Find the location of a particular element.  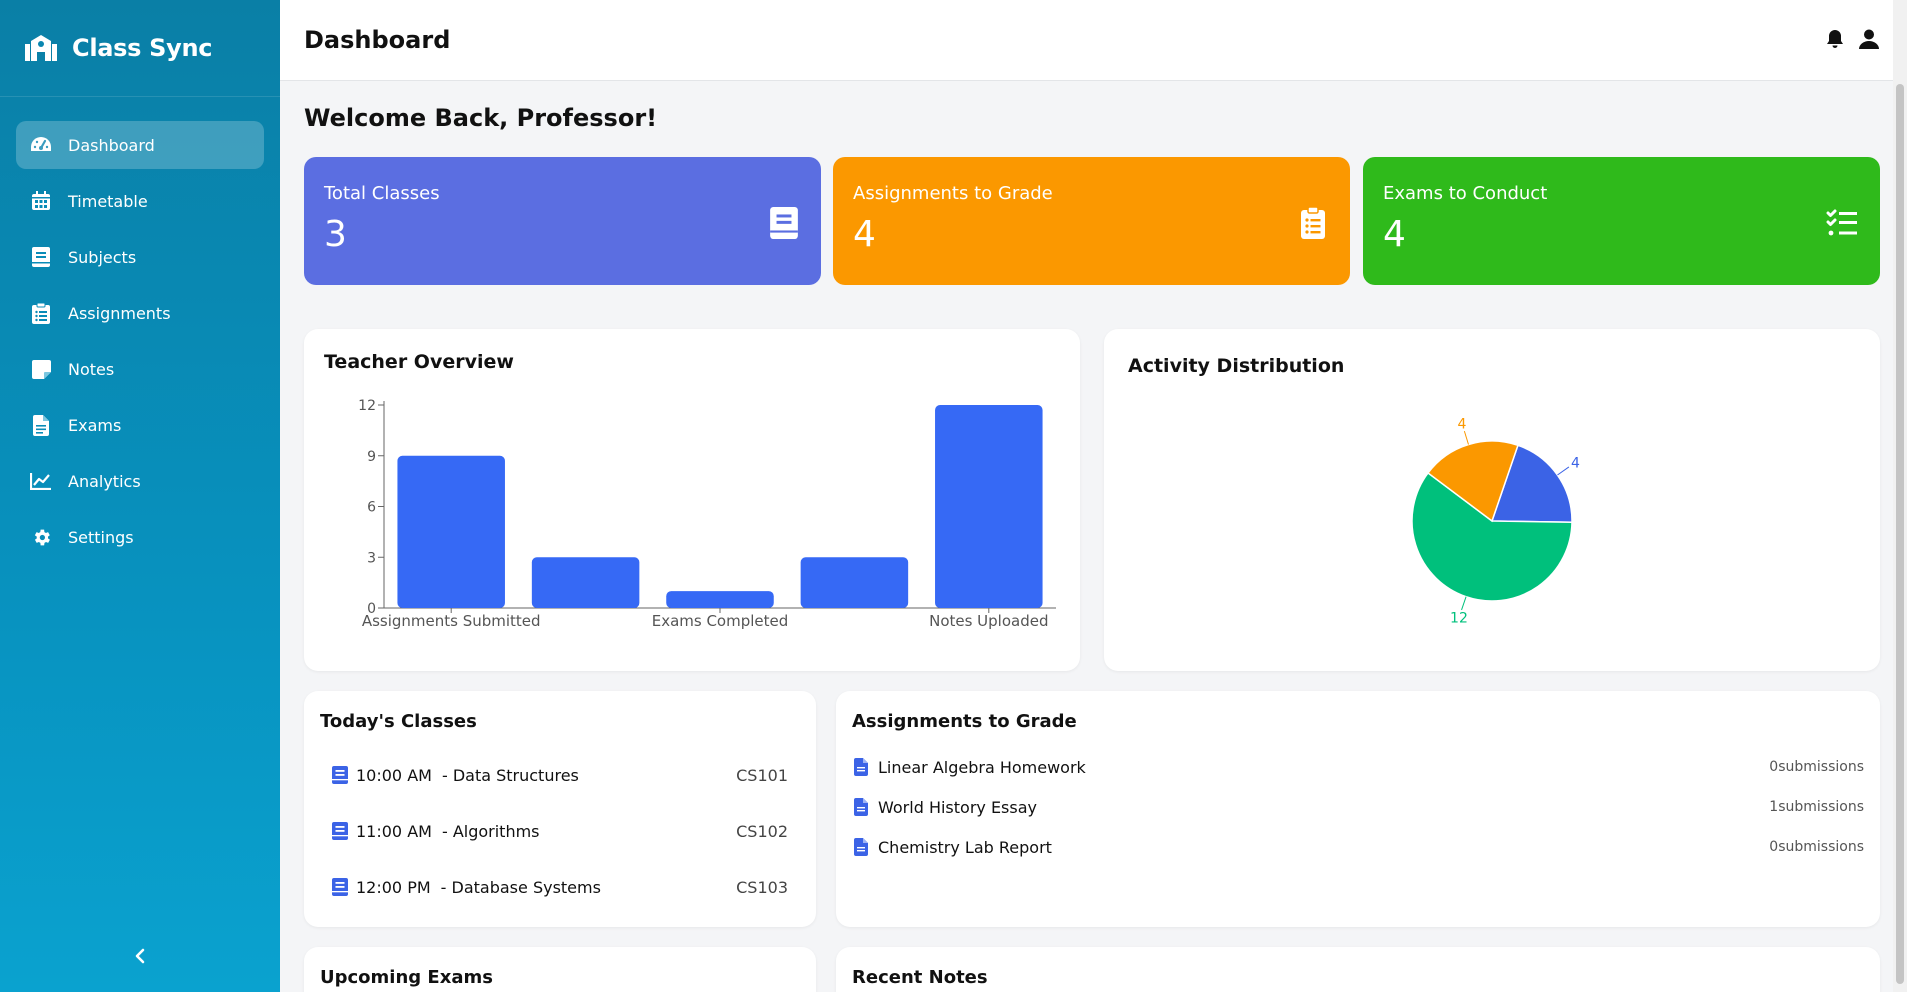

sidebar-item-analytics: Analytics is located at coordinates (140, 481).